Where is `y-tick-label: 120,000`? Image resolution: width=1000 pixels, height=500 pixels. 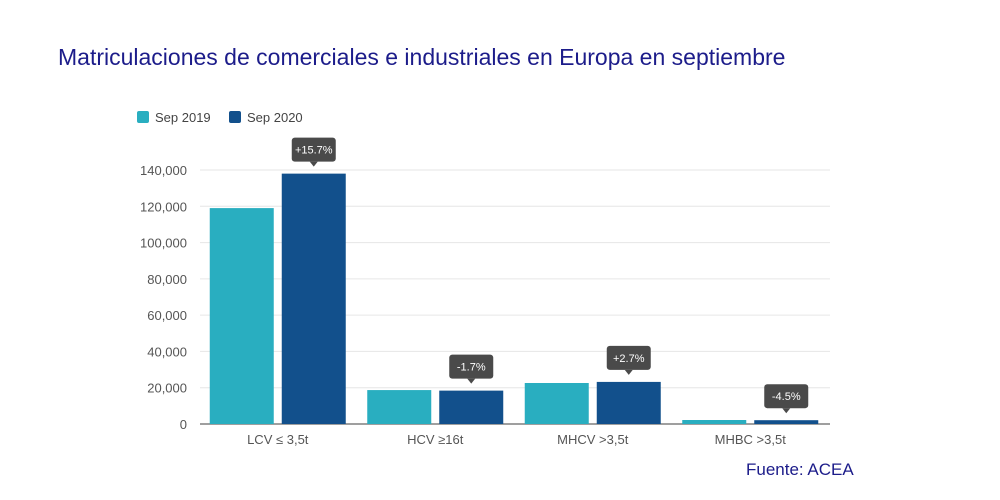
y-tick-label: 120,000 is located at coordinates (163, 206).